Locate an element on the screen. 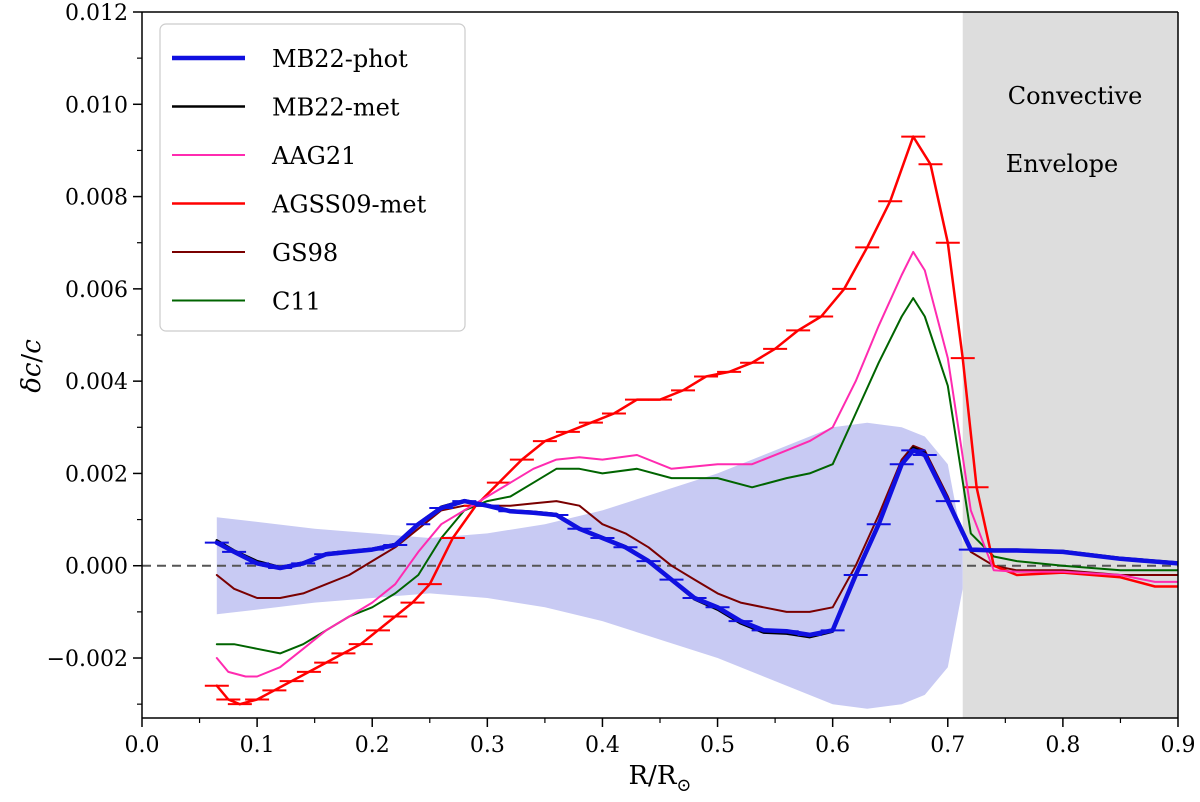  y-tick-label: 0.006 is located at coordinates (96, 290).